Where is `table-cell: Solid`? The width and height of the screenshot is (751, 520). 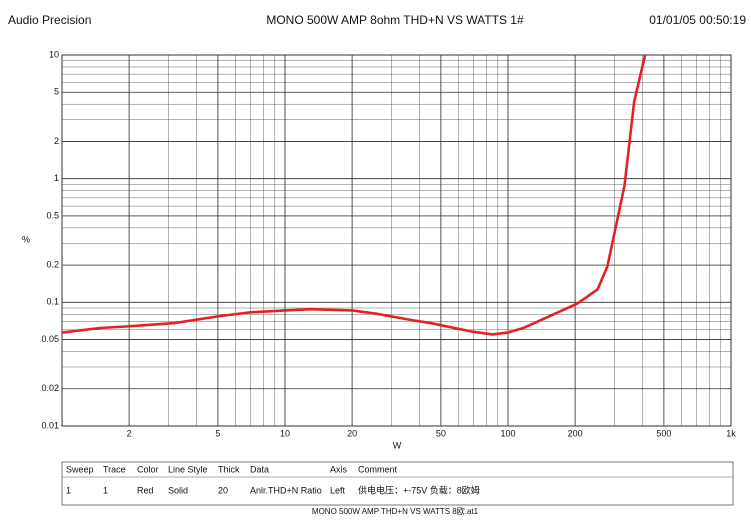 table-cell: Solid is located at coordinates (178, 490).